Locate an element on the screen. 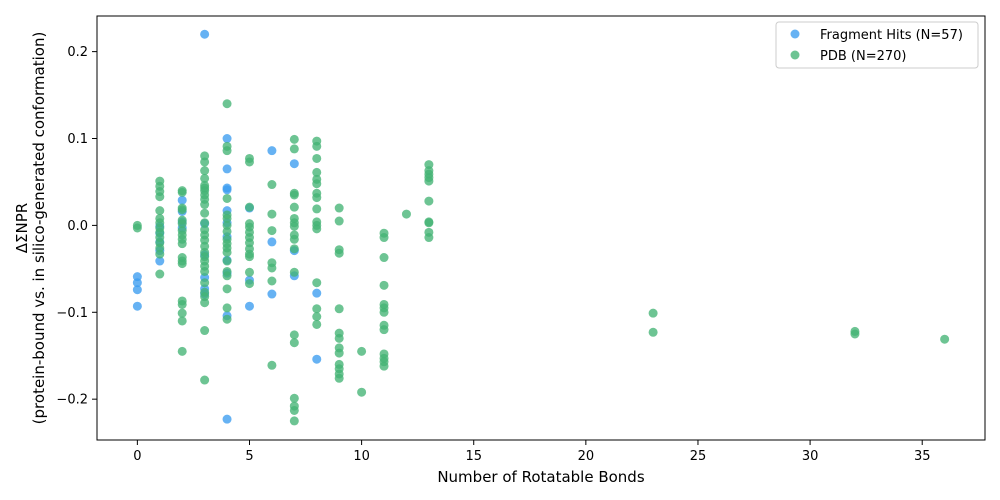 The height and width of the screenshot is (500, 1000). x-tick-label: 35 is located at coordinates (922, 456).